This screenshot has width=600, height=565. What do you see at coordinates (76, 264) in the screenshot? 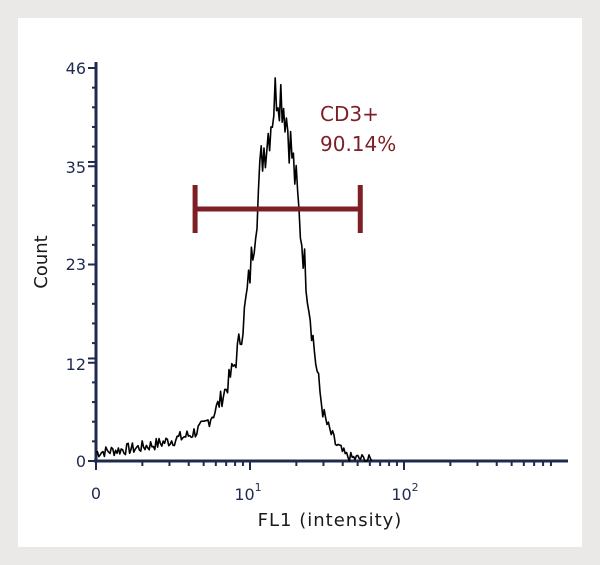
I see `y-tick-label-23: 23` at bounding box center [76, 264].